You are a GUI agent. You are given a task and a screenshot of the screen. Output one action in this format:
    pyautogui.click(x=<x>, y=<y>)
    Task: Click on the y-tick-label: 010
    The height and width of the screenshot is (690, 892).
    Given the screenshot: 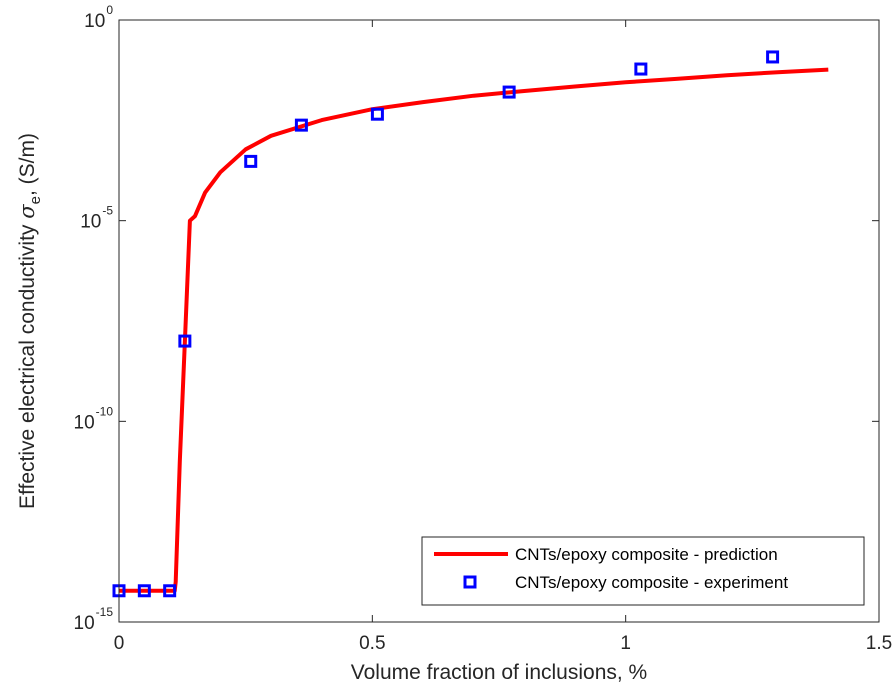 What is the action you would take?
    pyautogui.click(x=98, y=17)
    